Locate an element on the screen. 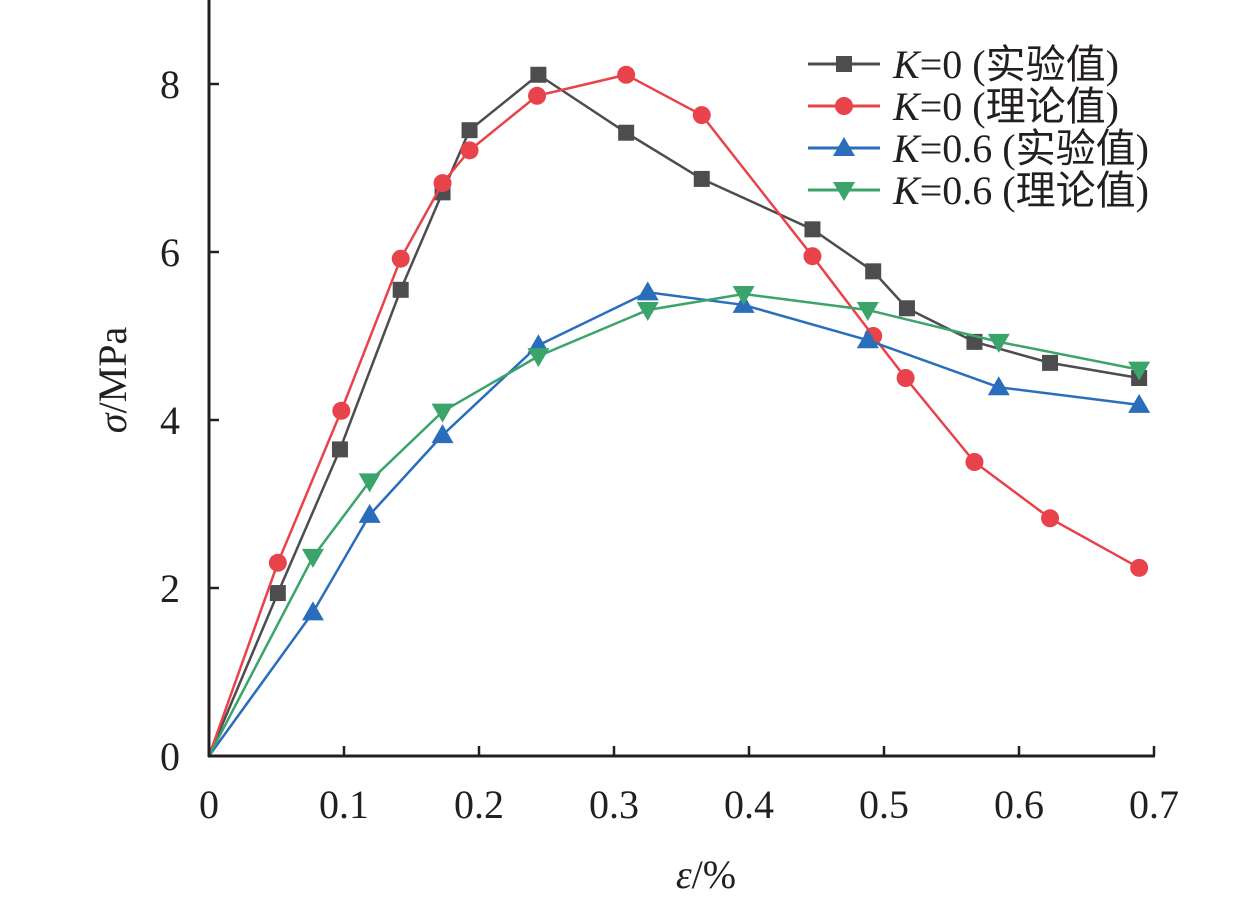  y-tick-label: 8 is located at coordinates (170, 84).